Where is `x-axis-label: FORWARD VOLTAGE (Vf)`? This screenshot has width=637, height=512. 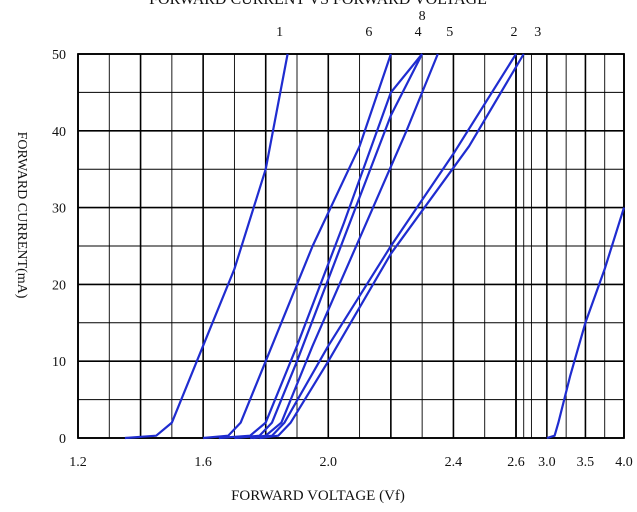
x-axis-label: FORWARD VOLTAGE (Vf) is located at coordinates (318, 496).